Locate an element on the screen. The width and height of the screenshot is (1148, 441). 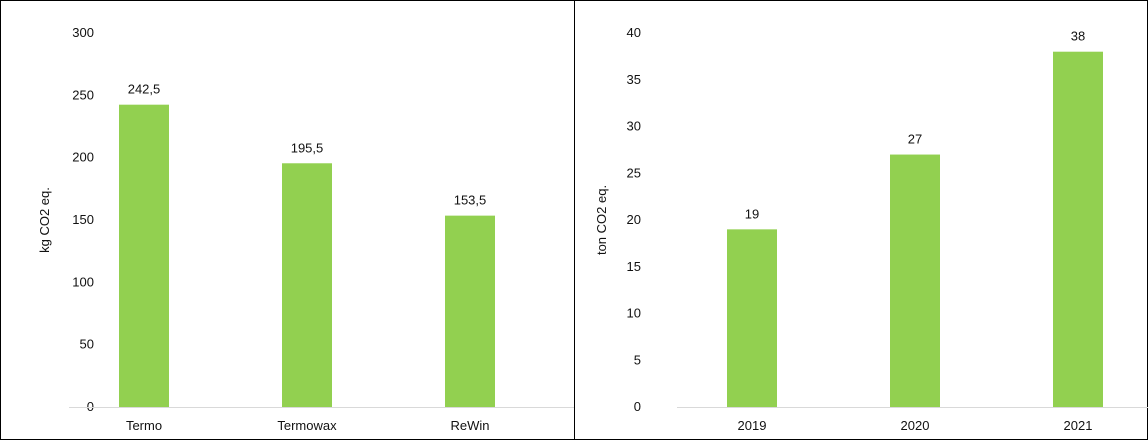
chart-right-ytick-label: 20 is located at coordinates (634, 219).